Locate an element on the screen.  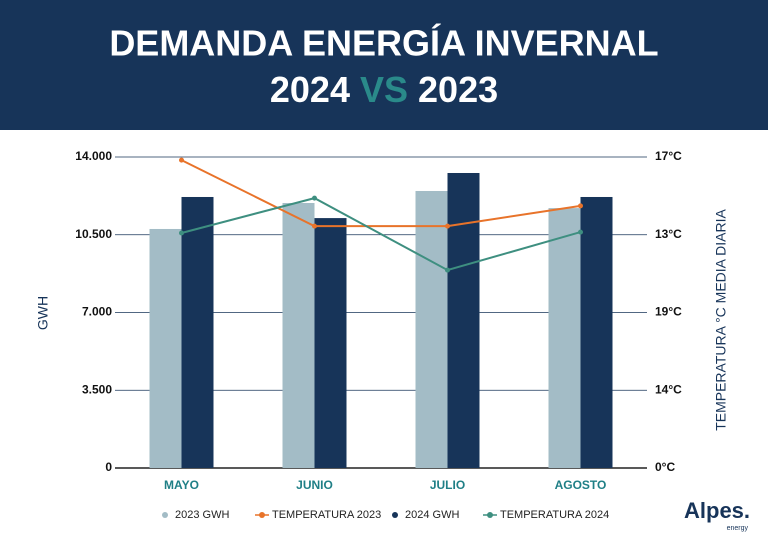
title-part: 2023 is located at coordinates (458, 89).